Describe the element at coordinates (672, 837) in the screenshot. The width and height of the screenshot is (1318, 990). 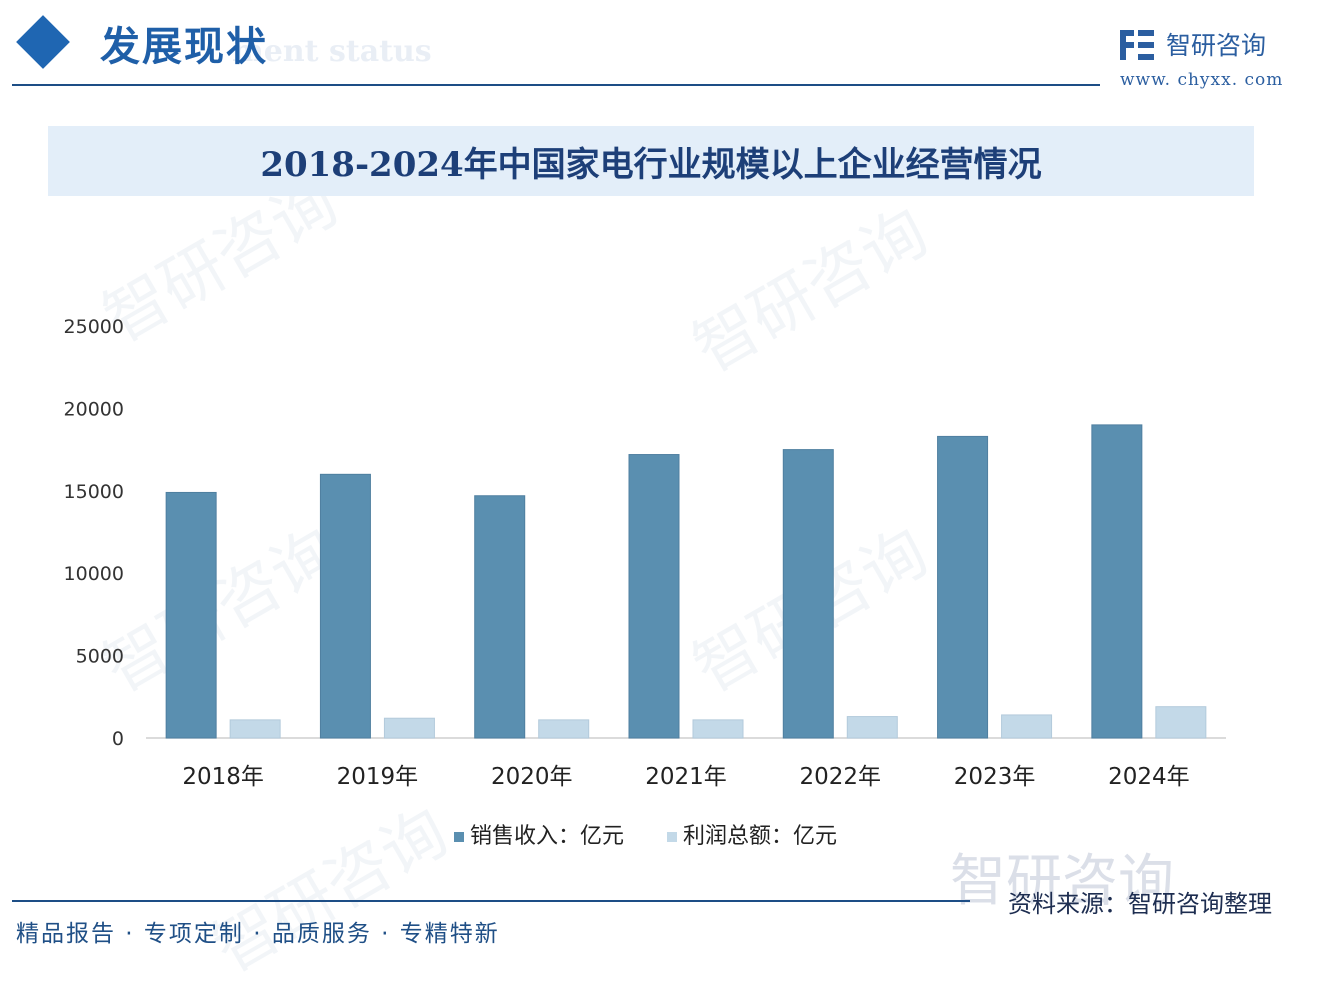
I see `legend-swatch-profit` at that location.